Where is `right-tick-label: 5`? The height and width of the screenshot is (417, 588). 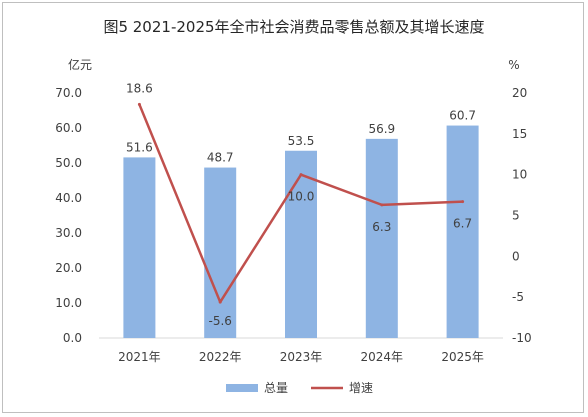 right-tick-label: 5 is located at coordinates (516, 216).